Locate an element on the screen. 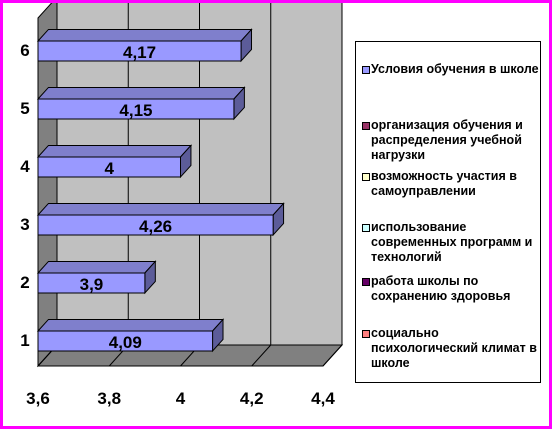 The width and height of the screenshot is (552, 429). category-label: 5 is located at coordinates (24, 108).